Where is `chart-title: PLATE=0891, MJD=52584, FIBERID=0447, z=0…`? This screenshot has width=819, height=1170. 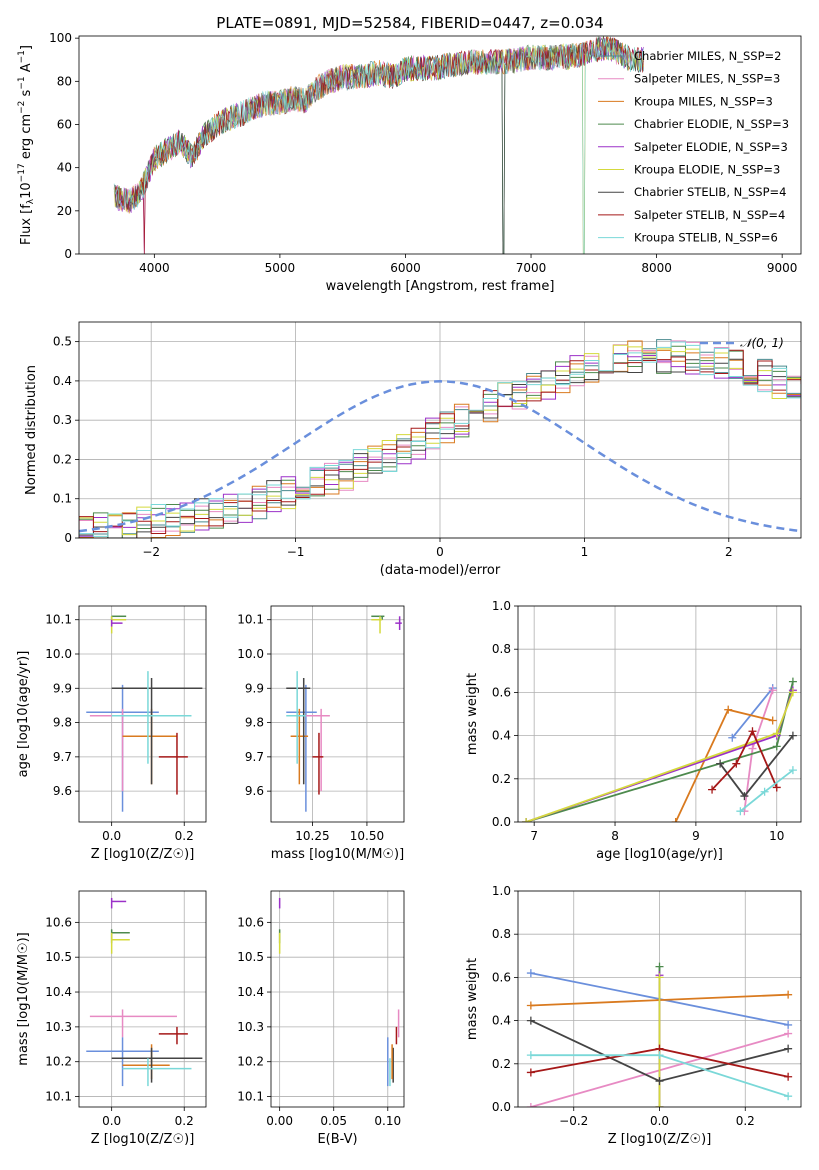
chart-title: PLATE=0891, MJD=52584, FIBERID=0447, z=0… is located at coordinates (409, 23).